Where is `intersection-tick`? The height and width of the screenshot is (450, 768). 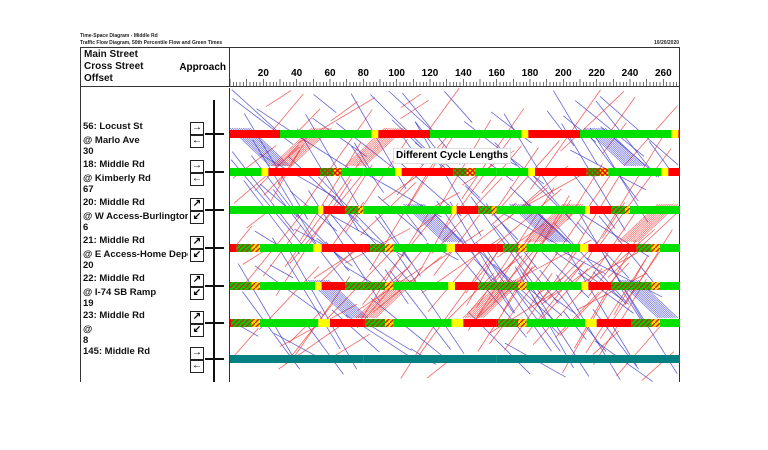
intersection-tick is located at coordinates (214, 134).